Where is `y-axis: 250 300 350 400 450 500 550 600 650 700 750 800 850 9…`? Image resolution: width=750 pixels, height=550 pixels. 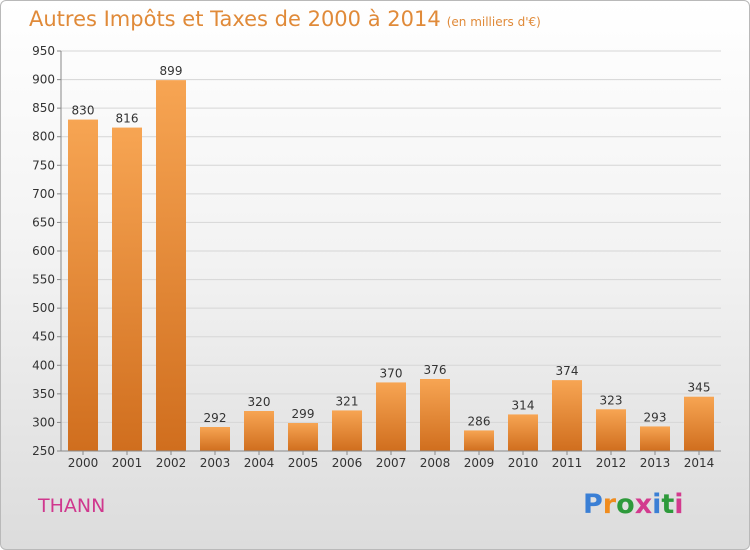 y-axis: 250 300 350 400 450 500 550 600 650 700 750 800 850 9… is located at coordinates (47, 251).